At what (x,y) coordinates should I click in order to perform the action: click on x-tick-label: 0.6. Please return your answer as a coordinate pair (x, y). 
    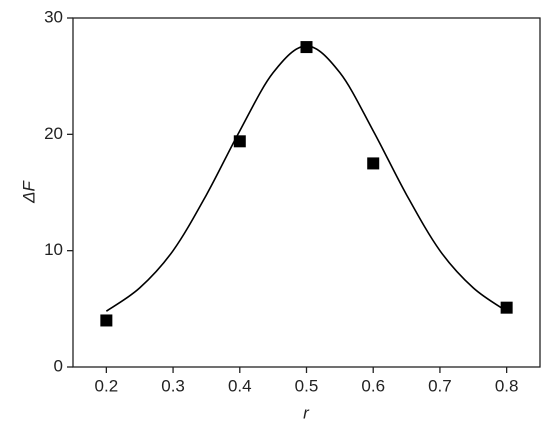
    Looking at the image, I should click on (373, 385).